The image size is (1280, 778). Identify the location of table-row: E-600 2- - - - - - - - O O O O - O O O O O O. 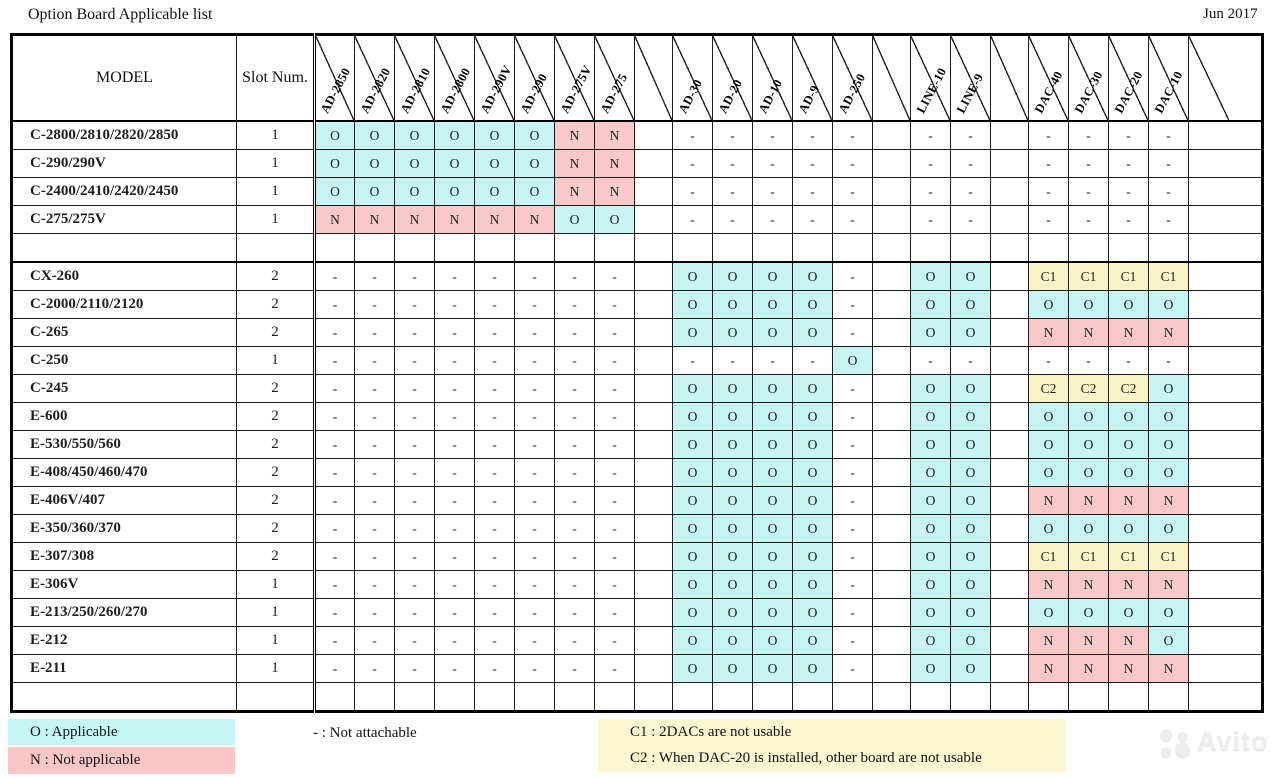
(637, 416).